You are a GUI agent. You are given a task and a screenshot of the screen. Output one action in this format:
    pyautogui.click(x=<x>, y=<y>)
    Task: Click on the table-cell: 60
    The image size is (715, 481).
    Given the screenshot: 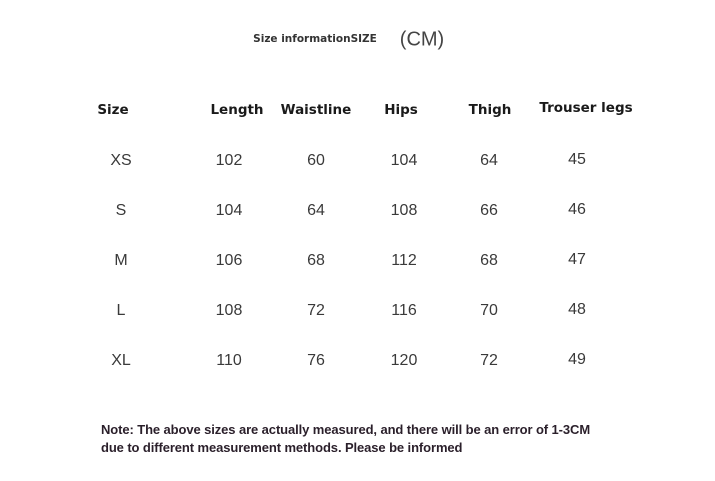 What is the action you would take?
    pyautogui.click(x=316, y=160)
    